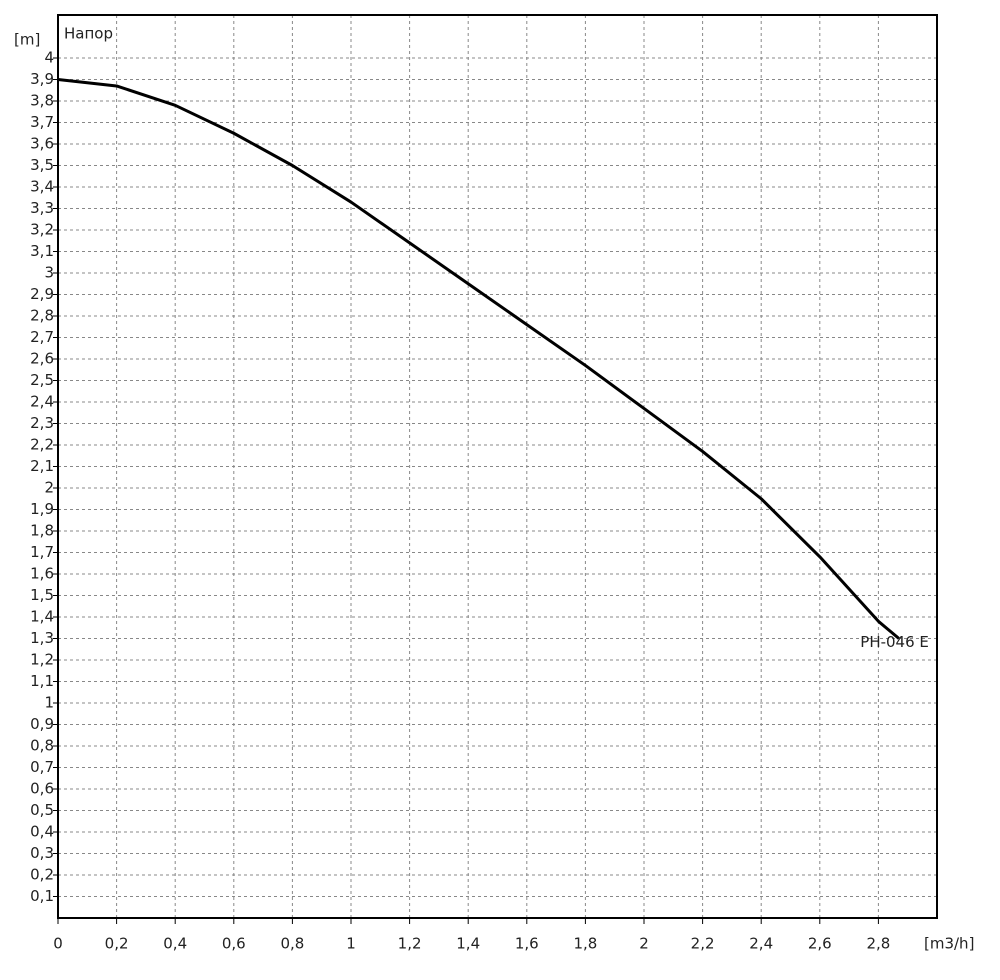 The image size is (1000, 980). What do you see at coordinates (42, 853) in the screenshot?
I see `y-tick-label: 0,3` at bounding box center [42, 853].